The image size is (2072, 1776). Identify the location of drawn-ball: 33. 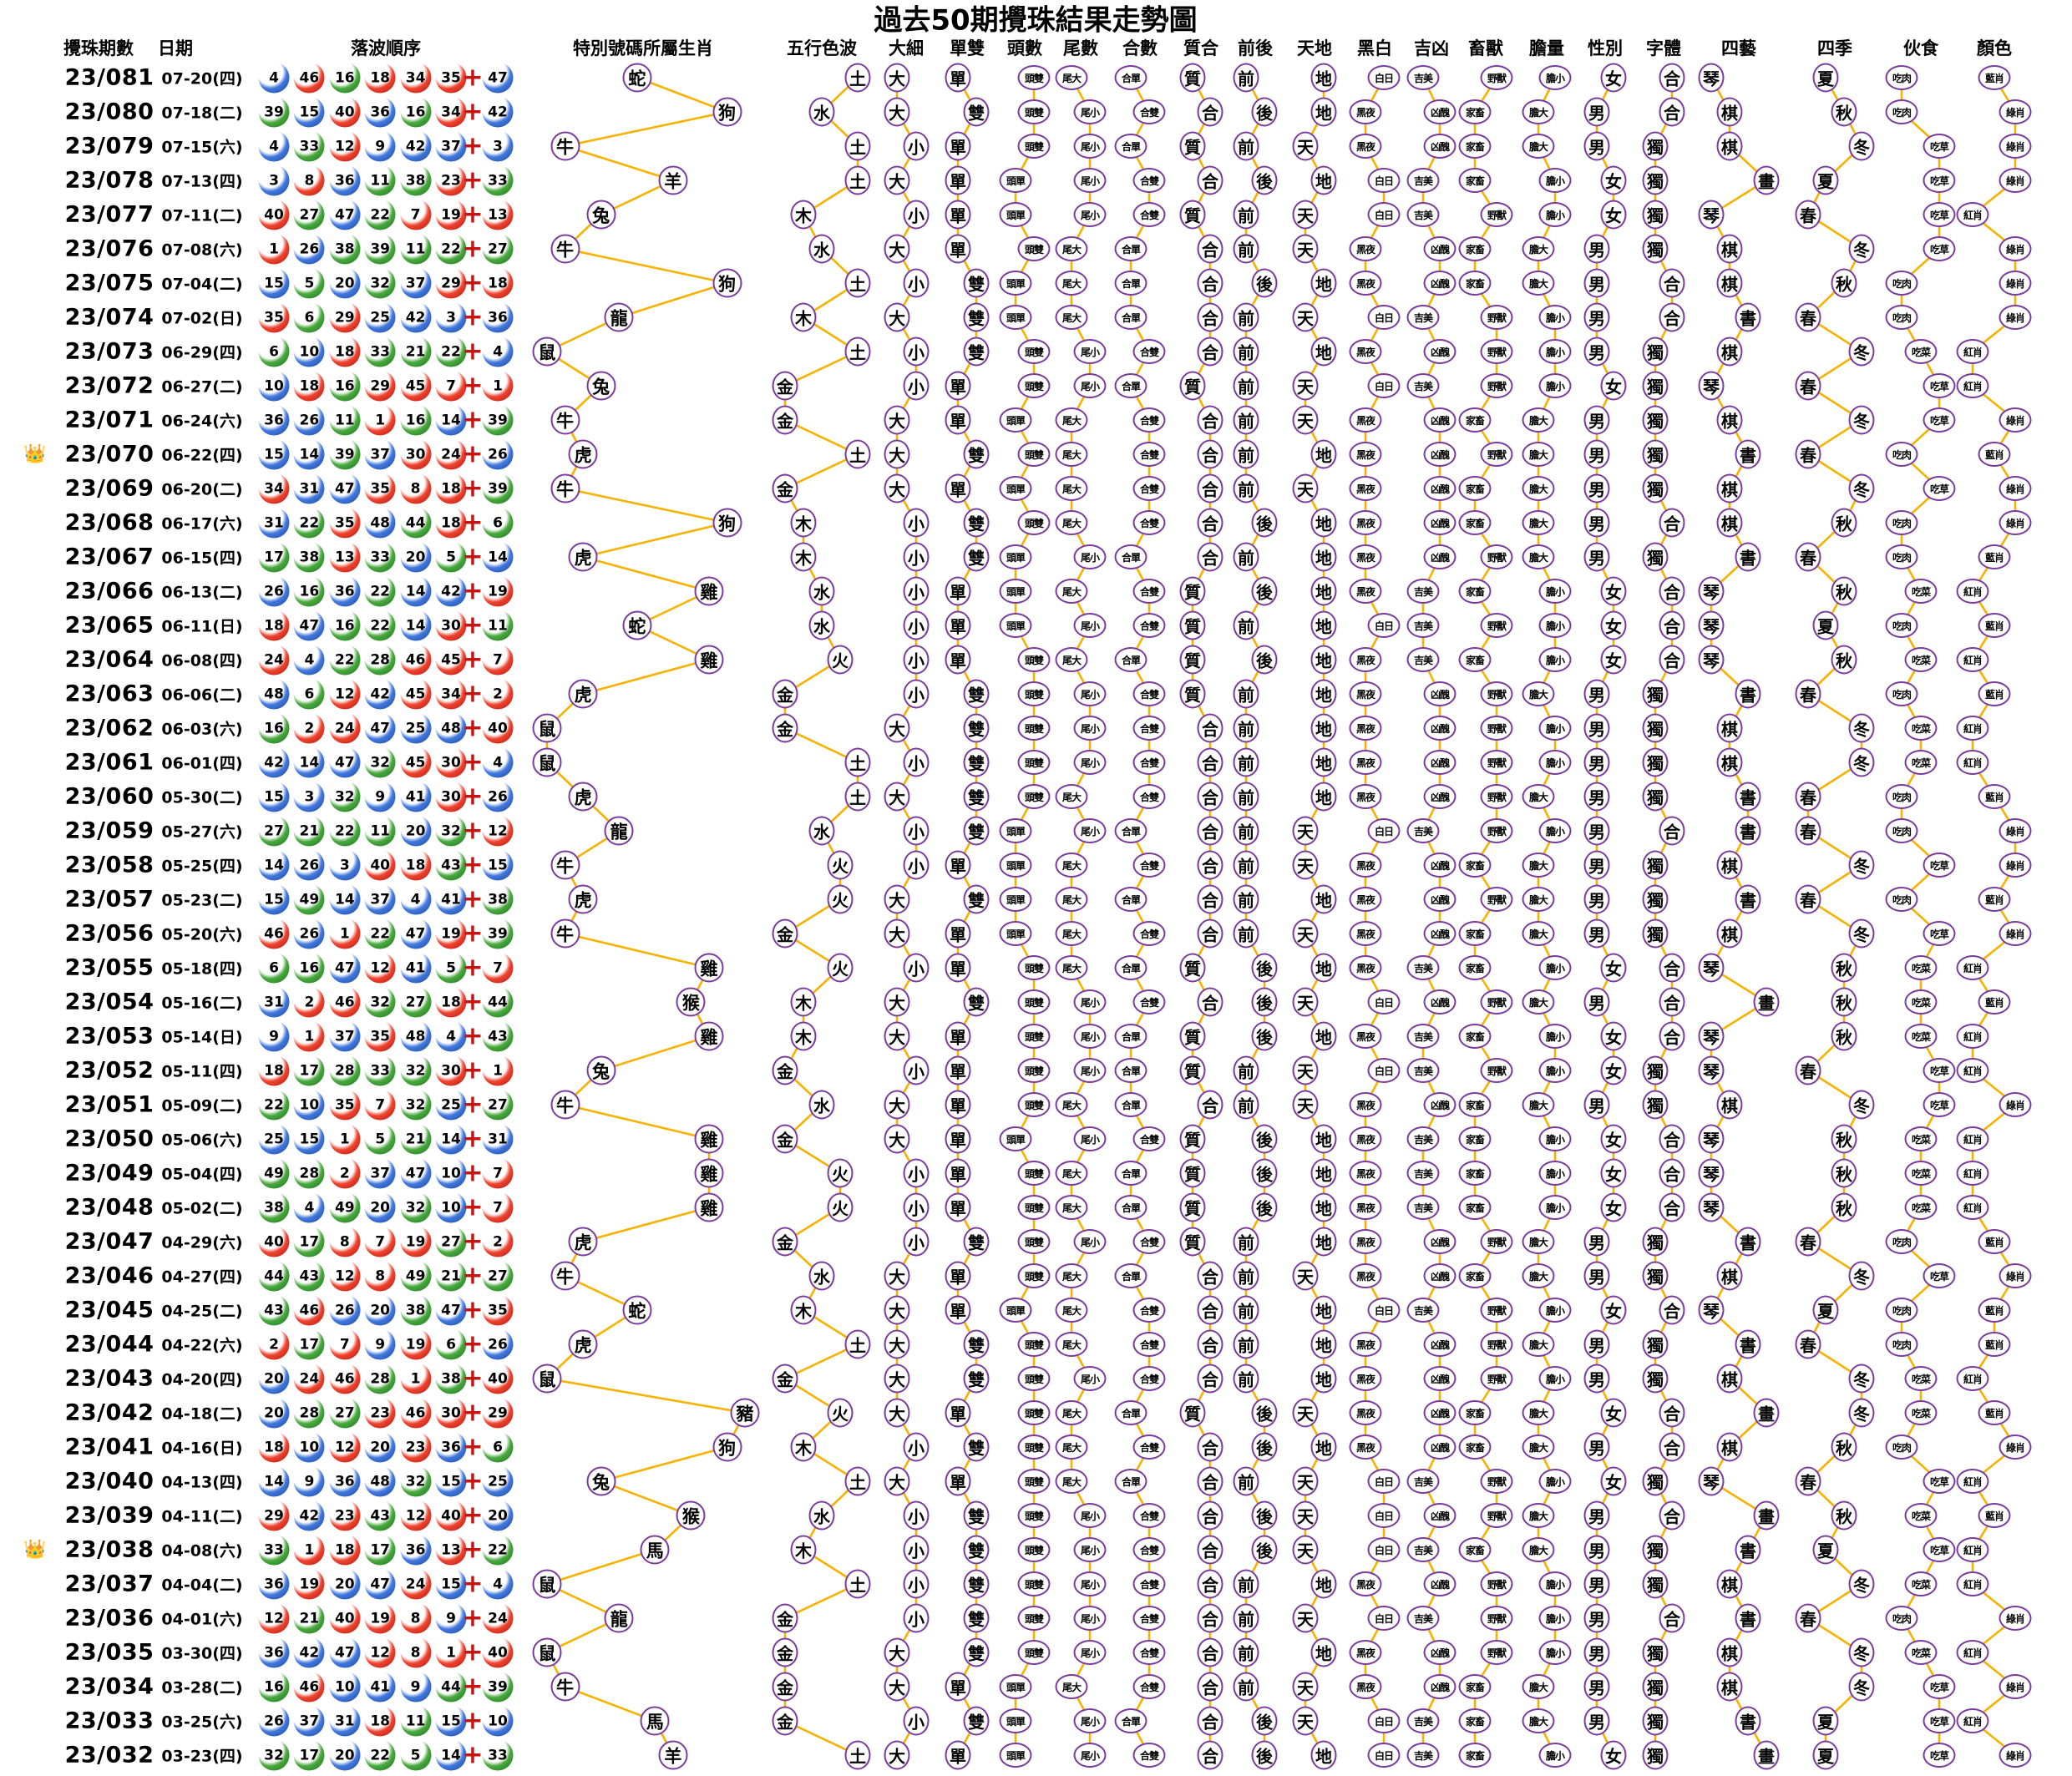
(309, 146).